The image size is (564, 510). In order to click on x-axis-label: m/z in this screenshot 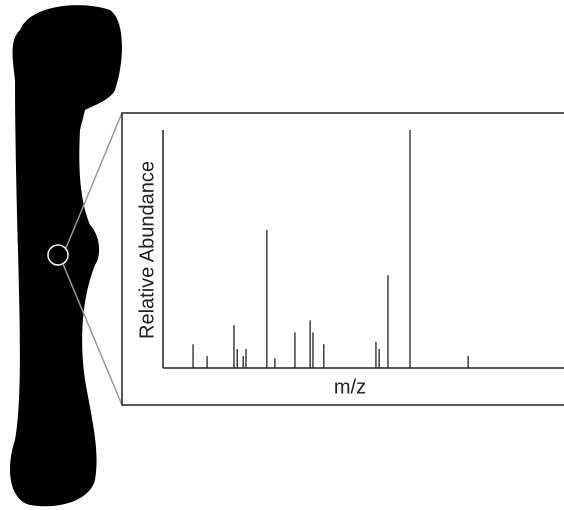, I will do `click(350, 387)`.